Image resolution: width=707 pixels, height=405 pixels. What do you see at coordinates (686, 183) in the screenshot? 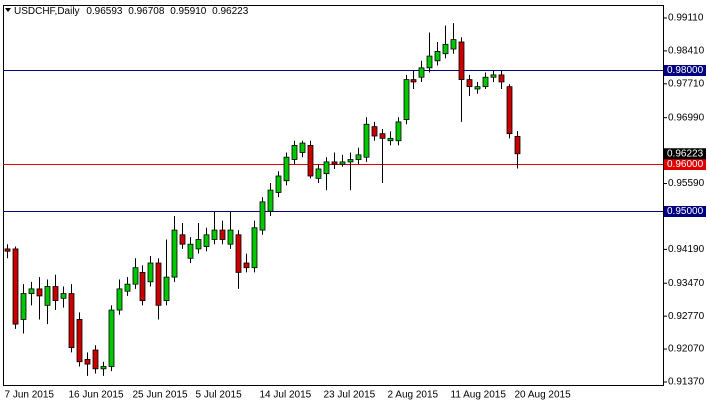
I see `y-tick-label: 0.95590` at bounding box center [686, 183].